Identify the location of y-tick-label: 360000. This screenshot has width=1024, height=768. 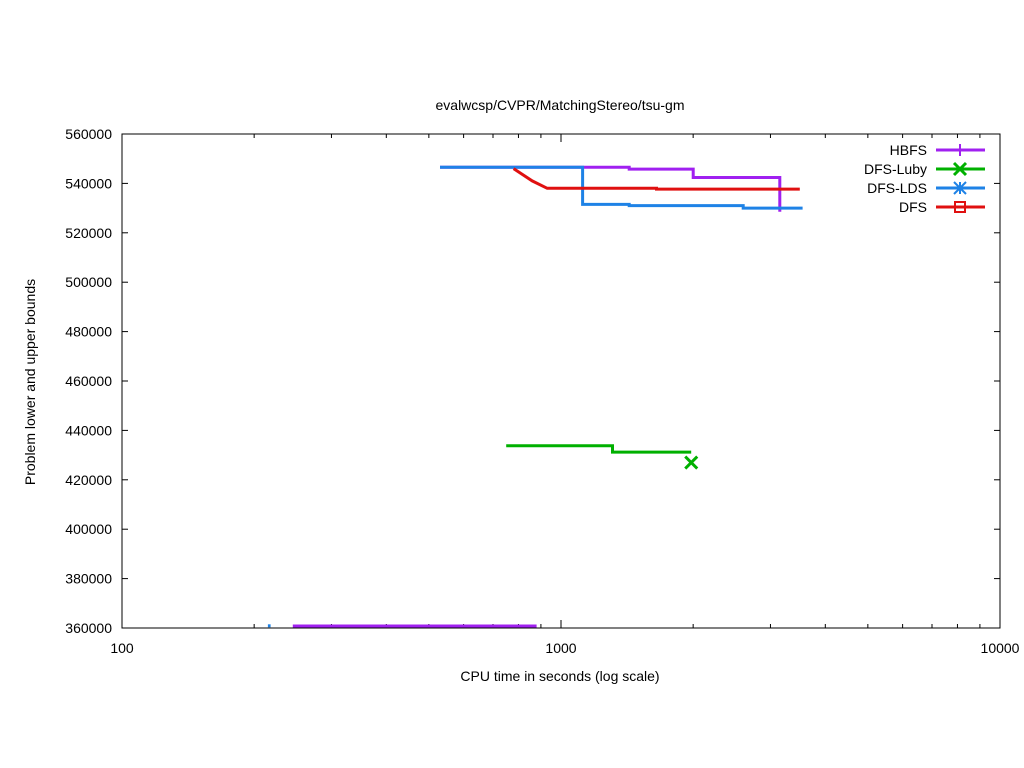
(88, 628).